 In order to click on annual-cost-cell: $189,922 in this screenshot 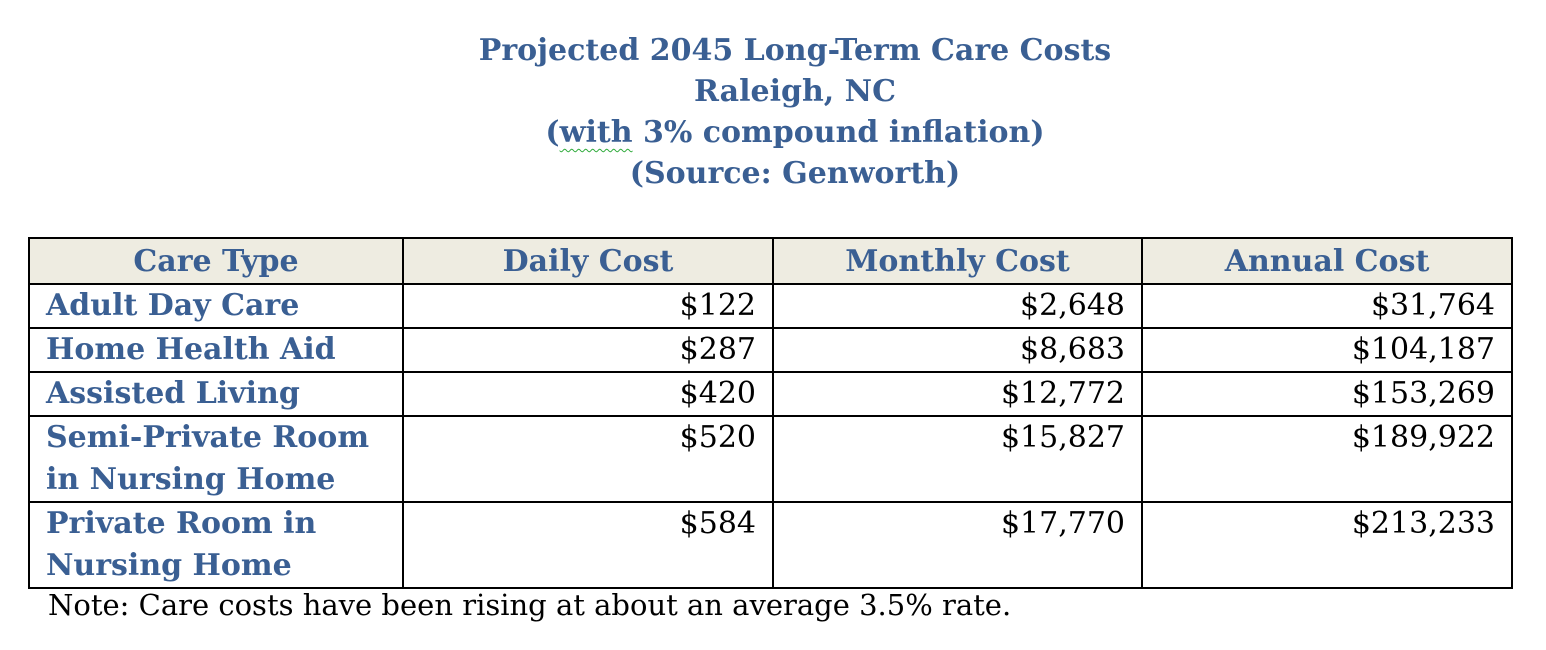, I will do `click(1327, 459)`.